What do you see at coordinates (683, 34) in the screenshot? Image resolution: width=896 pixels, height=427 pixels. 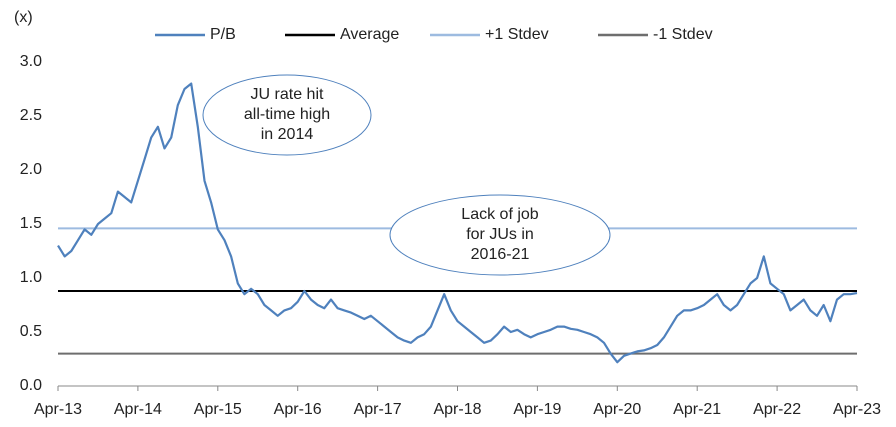 I see `legend-label: -1 Stdev` at bounding box center [683, 34].